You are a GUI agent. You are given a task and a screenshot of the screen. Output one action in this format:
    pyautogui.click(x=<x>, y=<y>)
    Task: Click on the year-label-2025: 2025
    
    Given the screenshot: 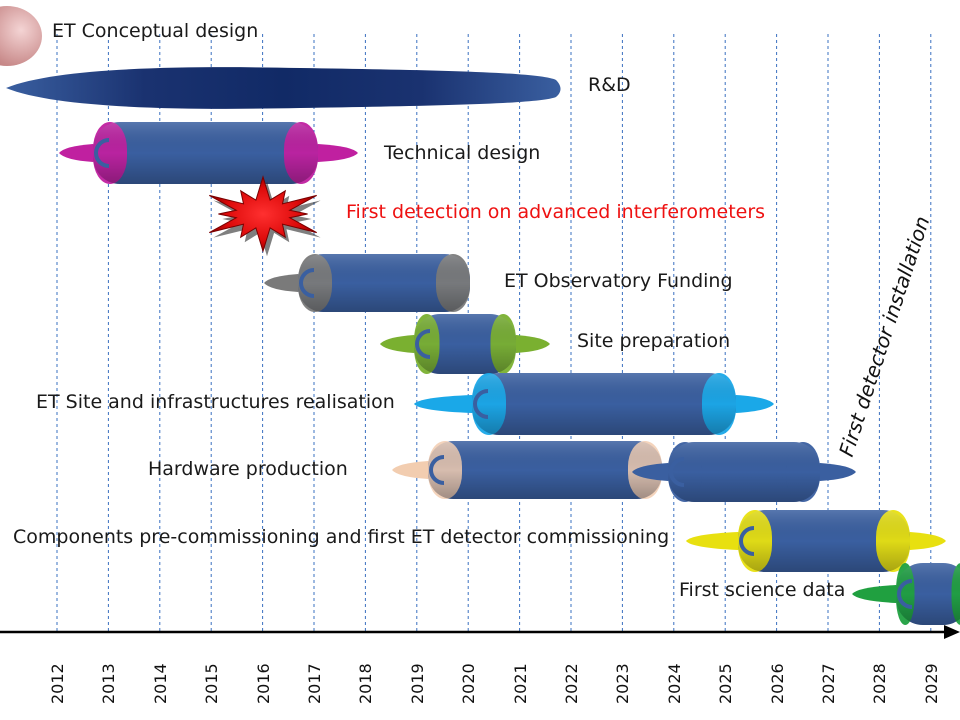 What is the action you would take?
    pyautogui.click(x=726, y=683)
    